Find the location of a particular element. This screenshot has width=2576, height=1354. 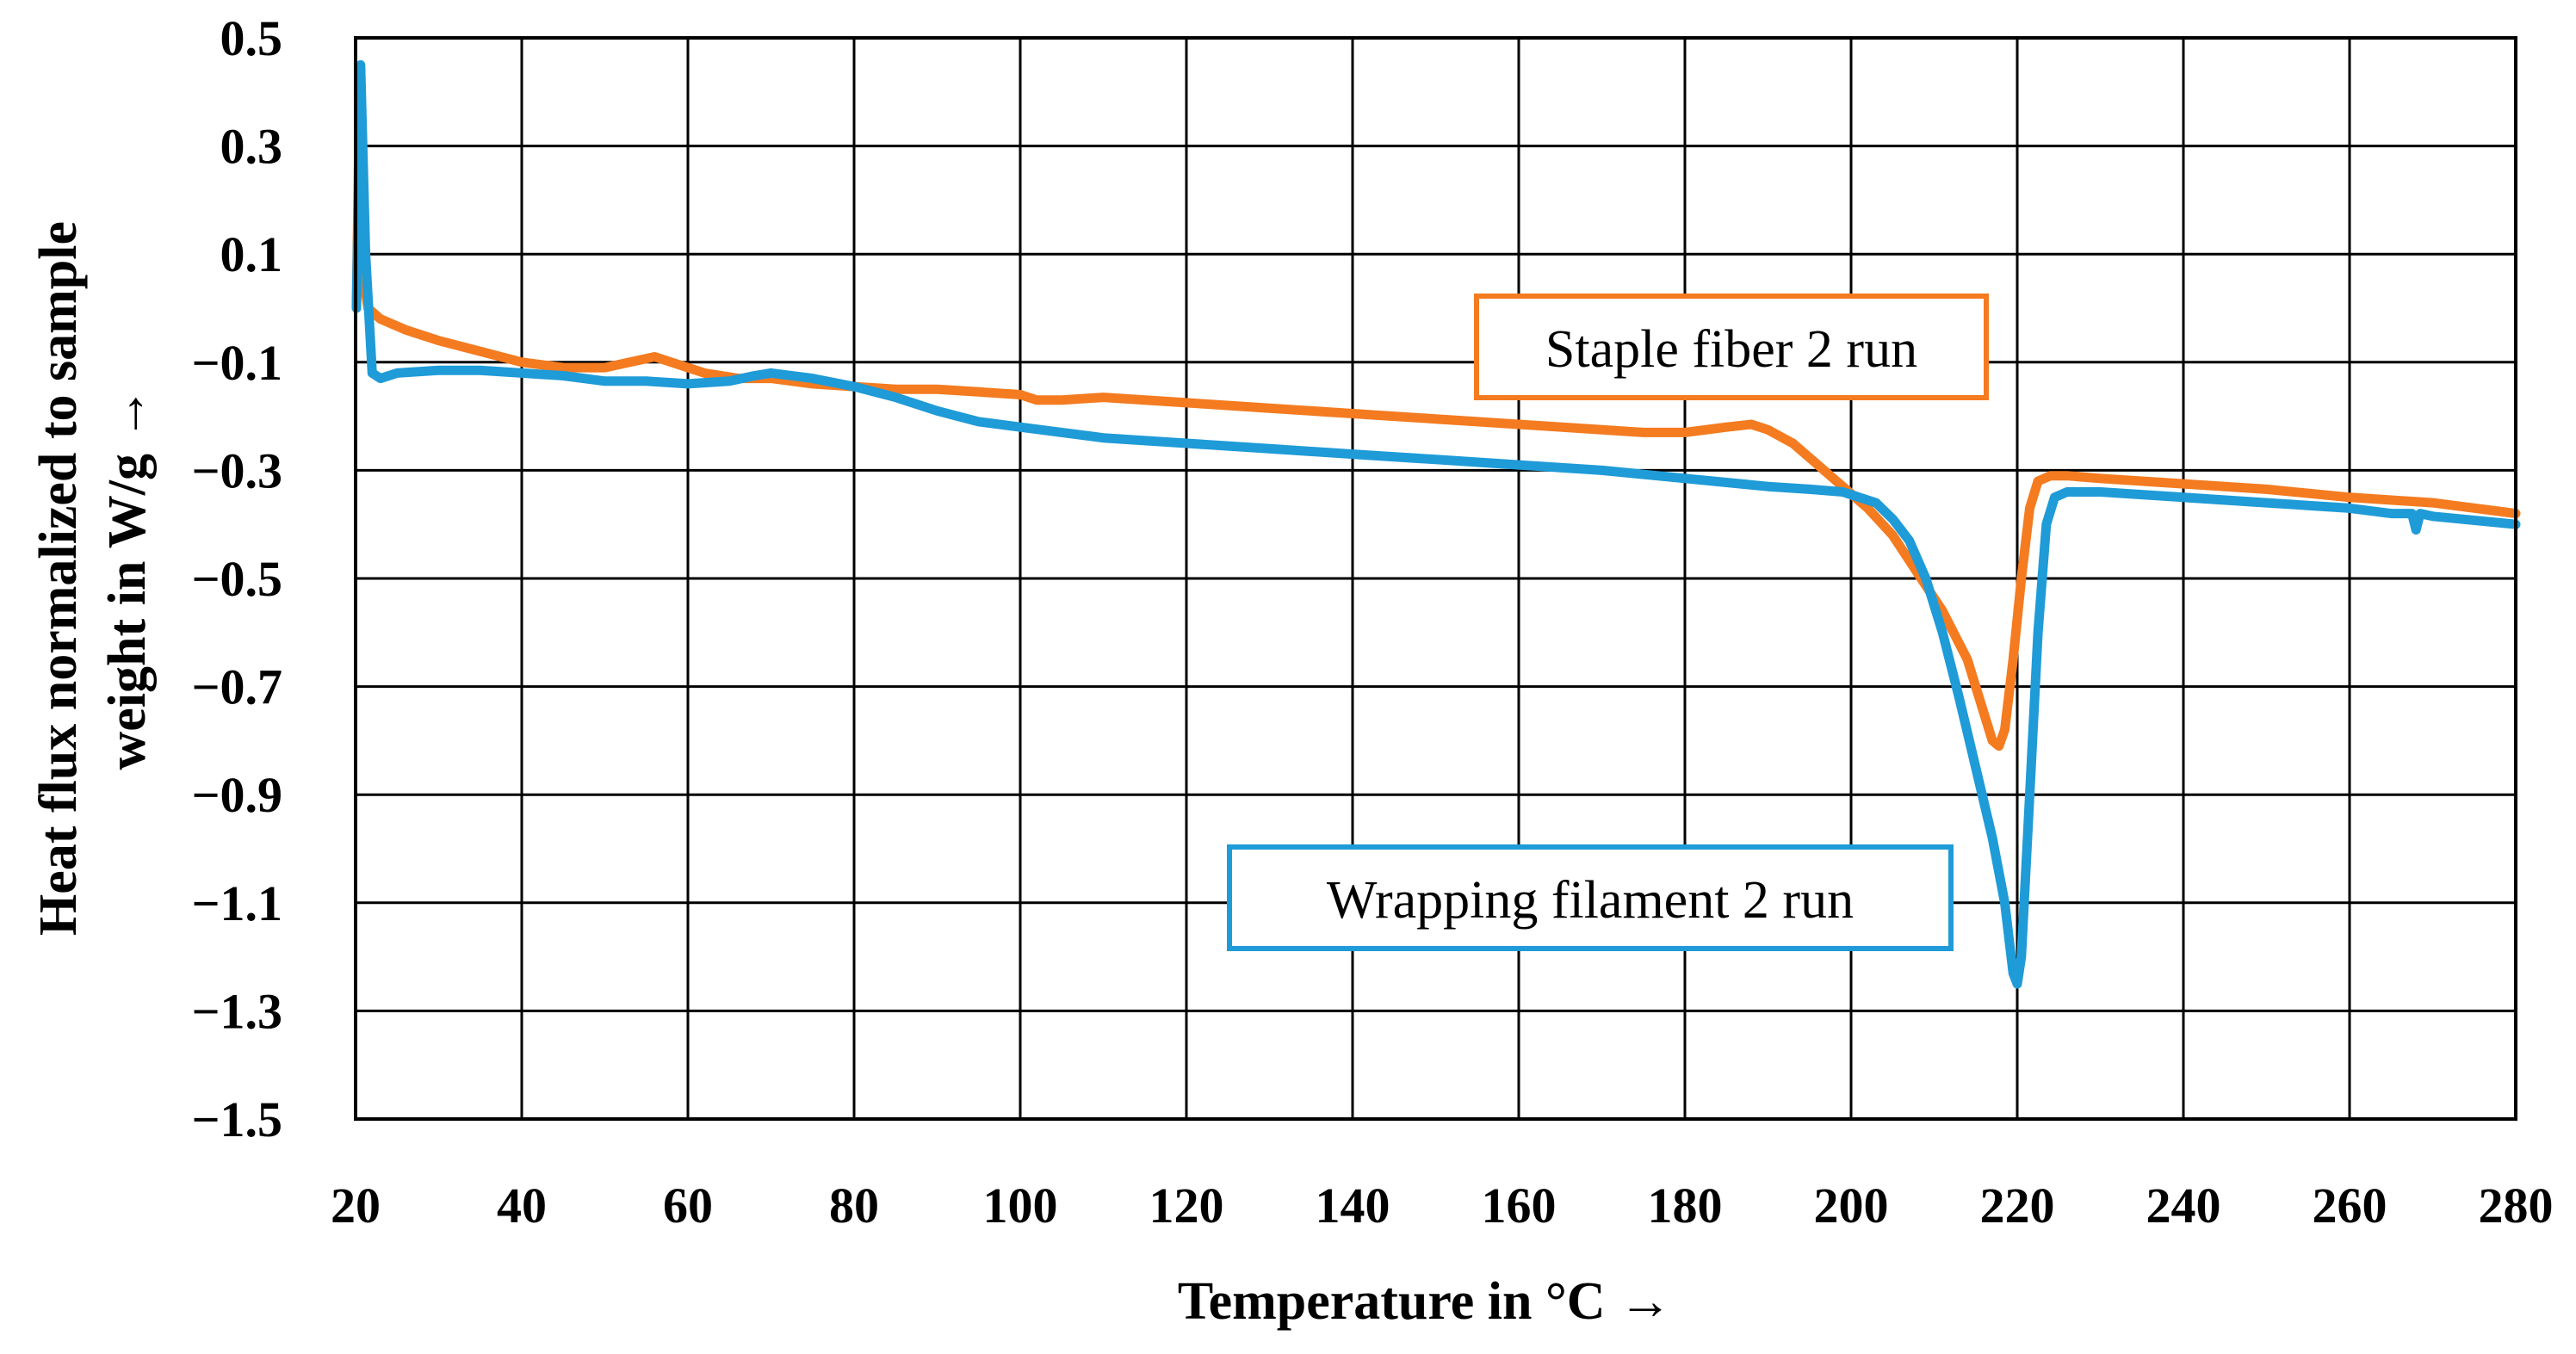

annotation-staple-fiber: Staple fiber 2 run is located at coordinates (1732, 347).